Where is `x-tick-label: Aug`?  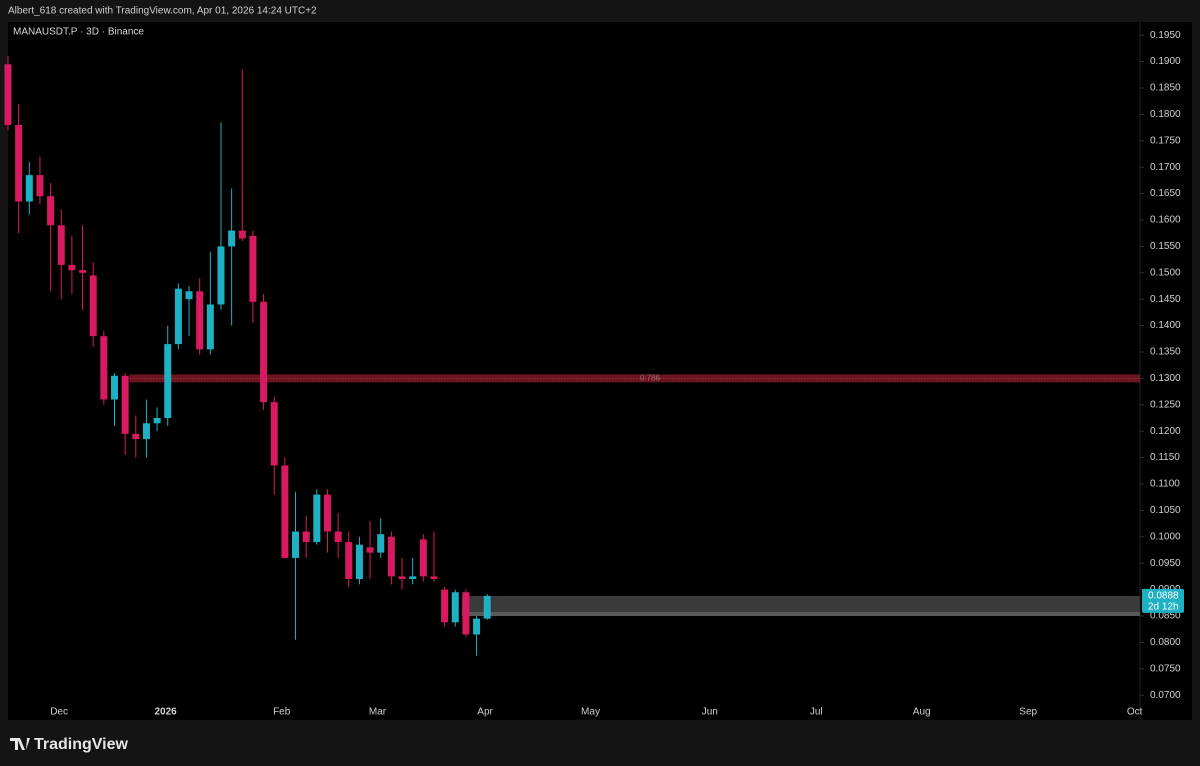
x-tick-label: Aug is located at coordinates (922, 712).